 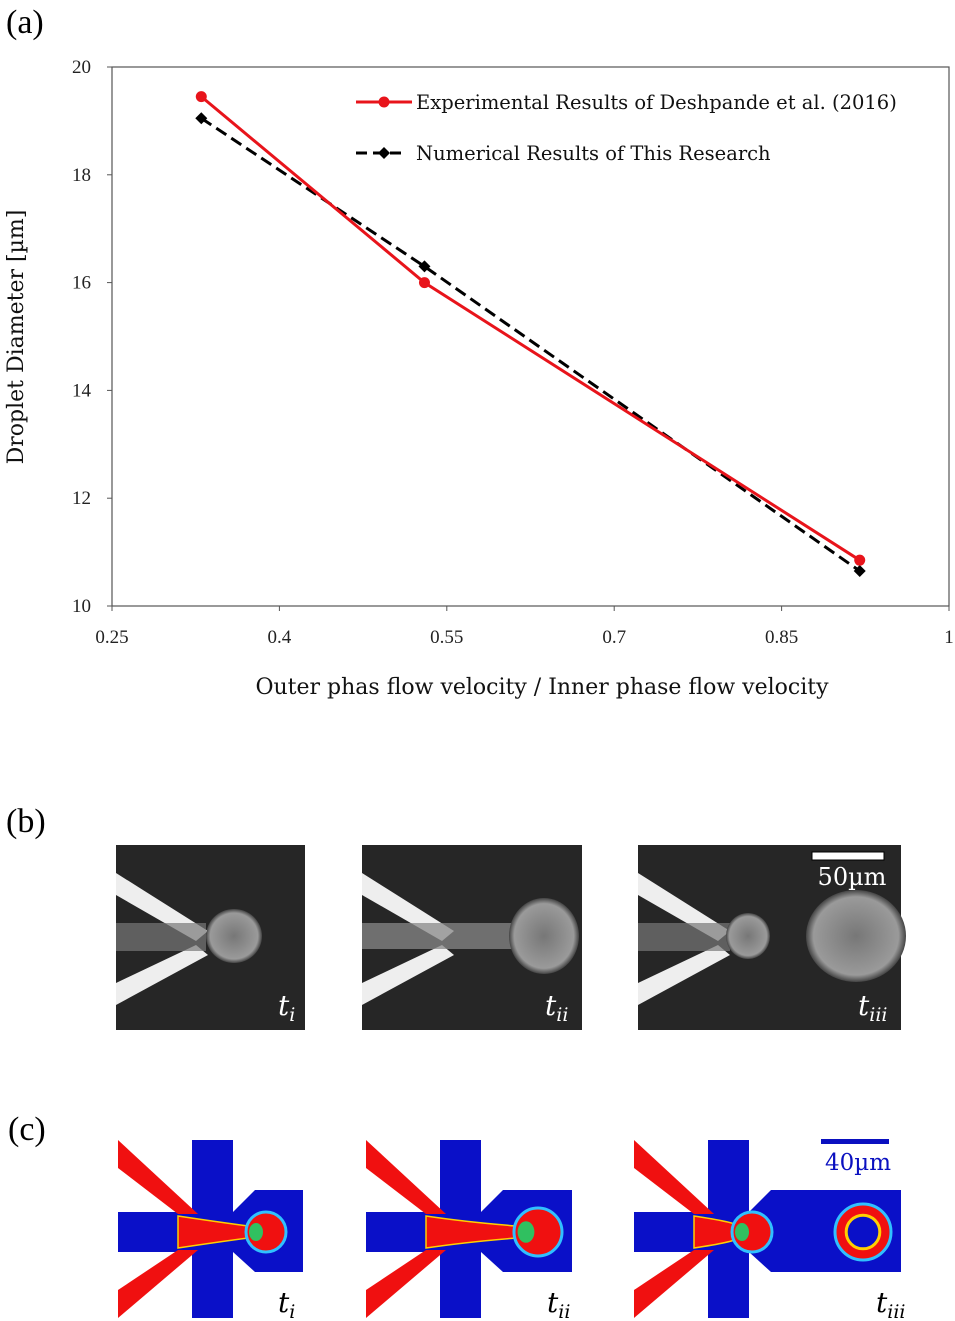 What do you see at coordinates (210, 937) in the screenshot?
I see `micrograph-ti: ti` at bounding box center [210, 937].